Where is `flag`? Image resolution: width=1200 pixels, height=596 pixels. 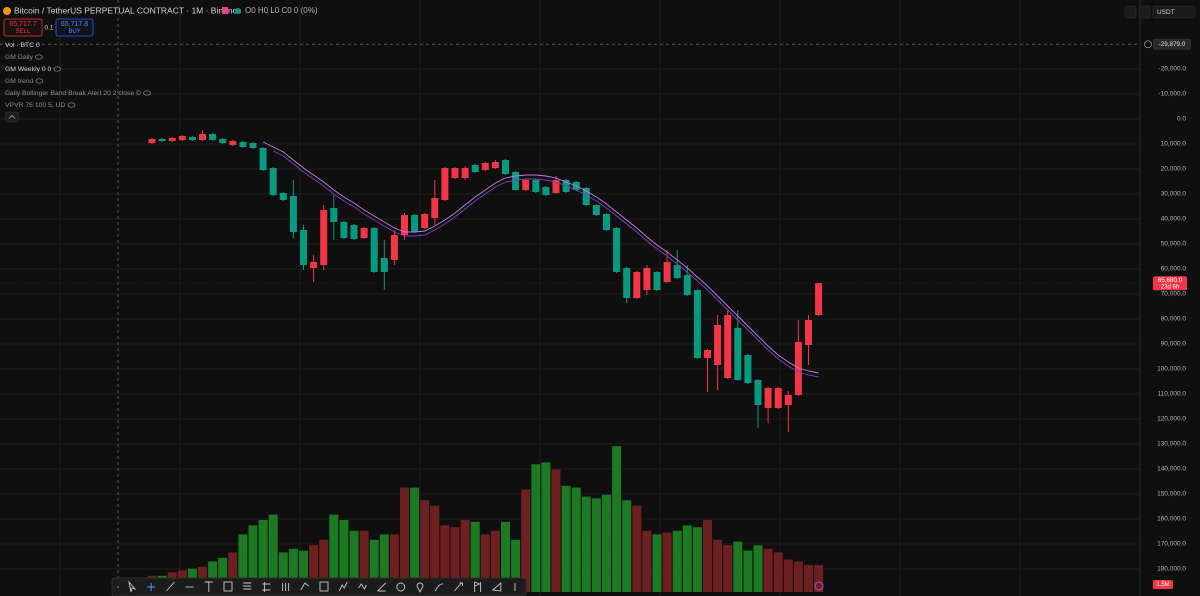 flag is located at coordinates (225, 10).